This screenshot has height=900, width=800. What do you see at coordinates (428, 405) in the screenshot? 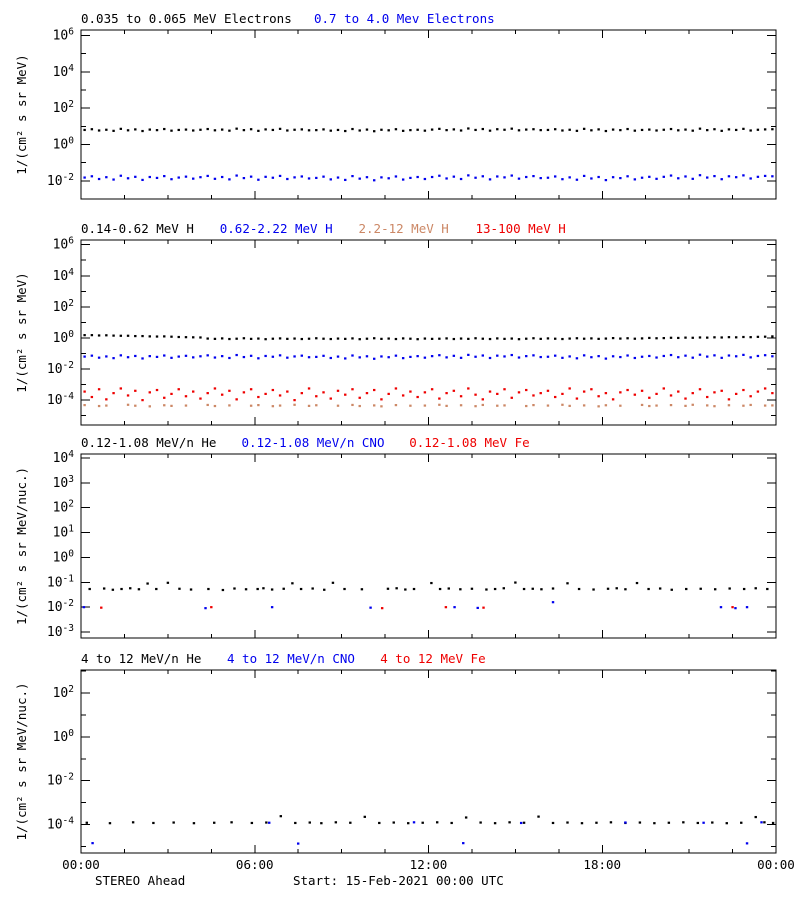
I see `series-2-2-12-mev-h` at bounding box center [428, 405].